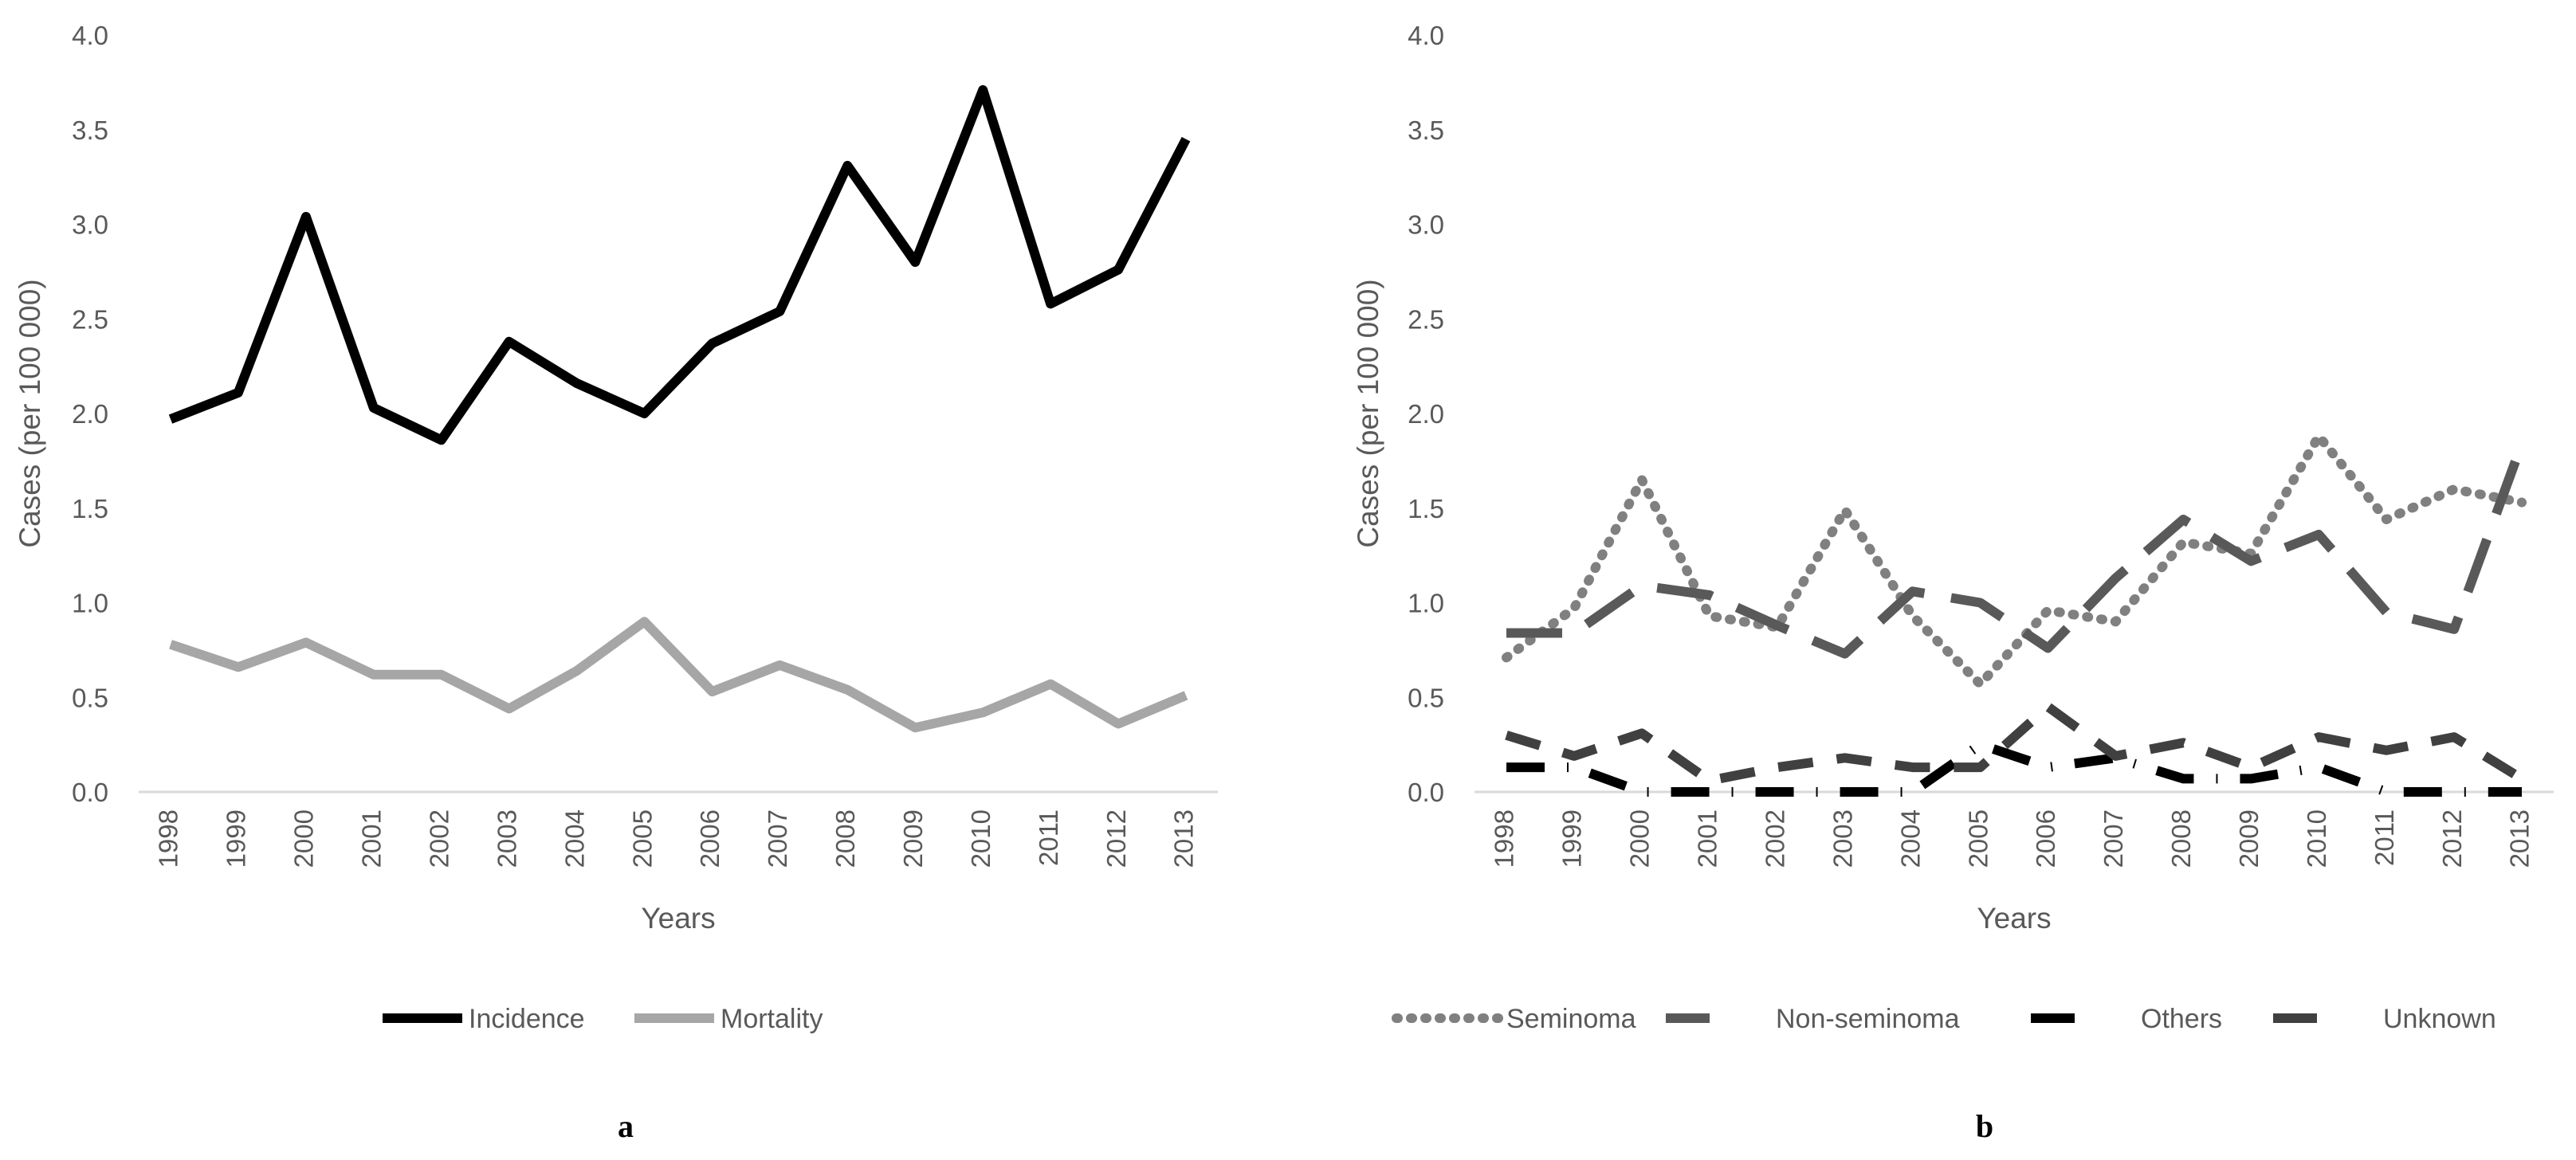 Image resolution: width=2576 pixels, height=1160 pixels. Describe the element at coordinates (1572, 838) in the screenshot. I see `panel-b-x-tick-label: 1999` at that location.